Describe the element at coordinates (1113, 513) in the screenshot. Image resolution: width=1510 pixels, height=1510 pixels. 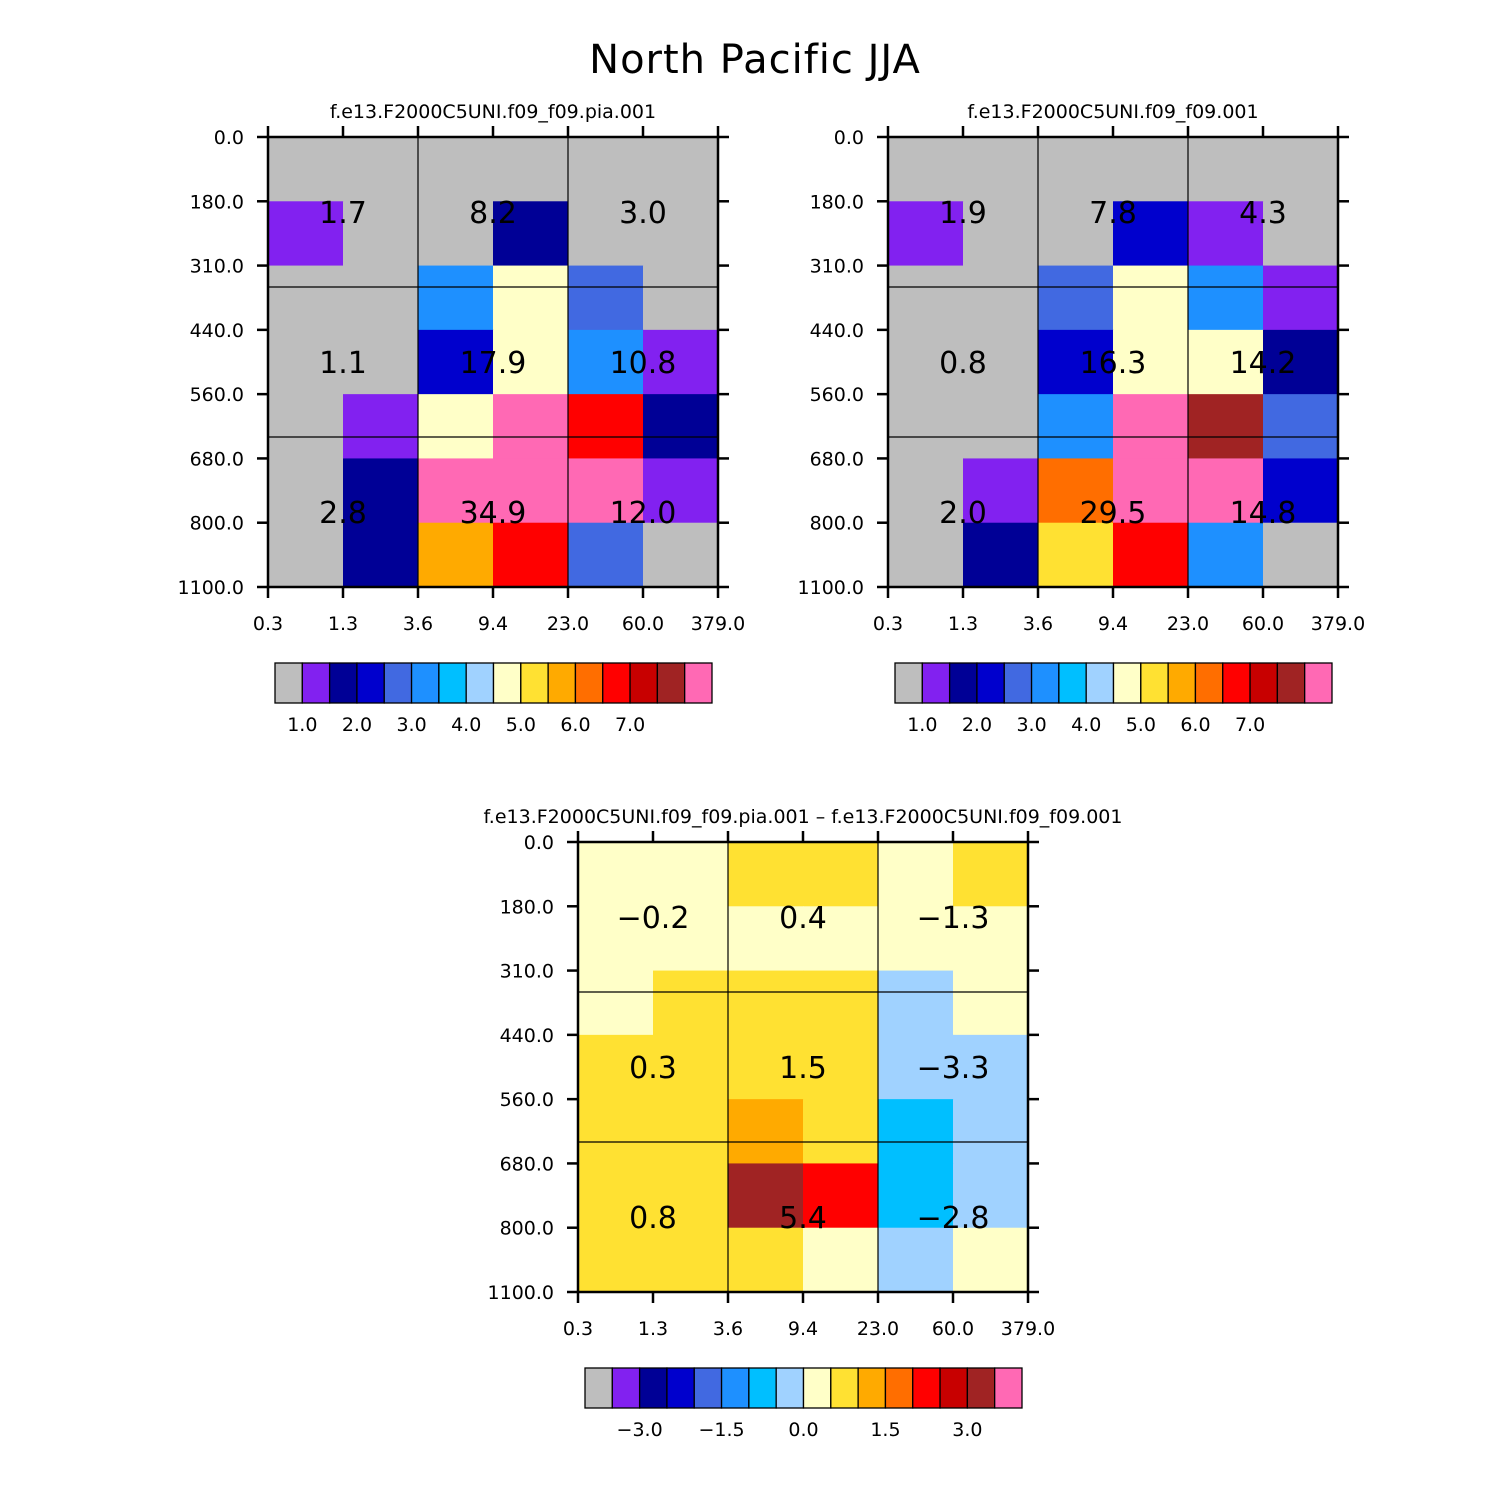
I see `box-value-label: 29.5` at that location.